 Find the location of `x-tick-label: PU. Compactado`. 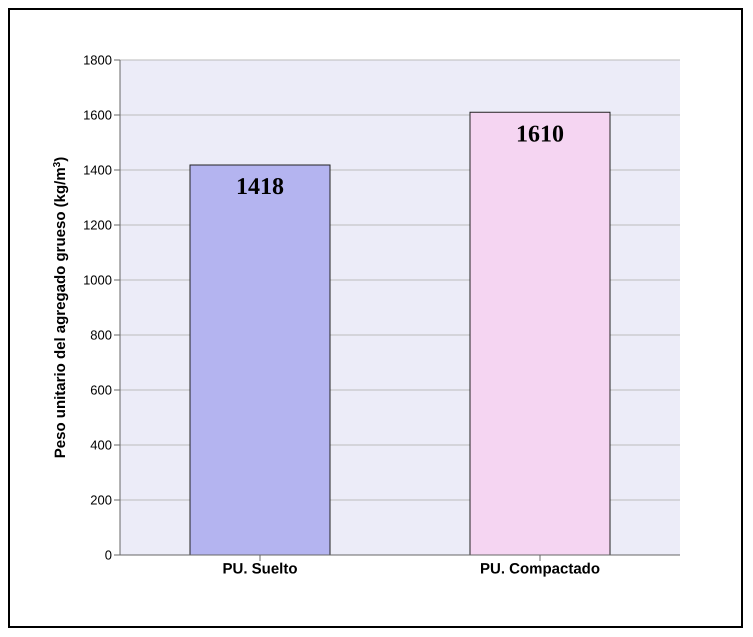

x-tick-label: PU. Compactado is located at coordinates (540, 569).